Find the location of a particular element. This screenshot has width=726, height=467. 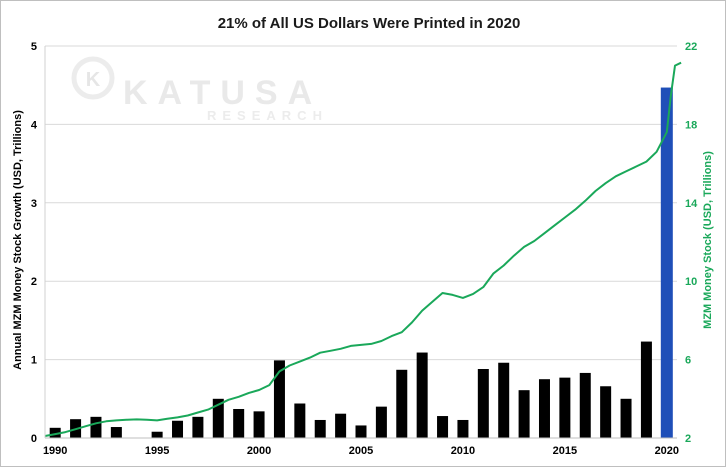

left-tick-label: 5 is located at coordinates (34, 47).